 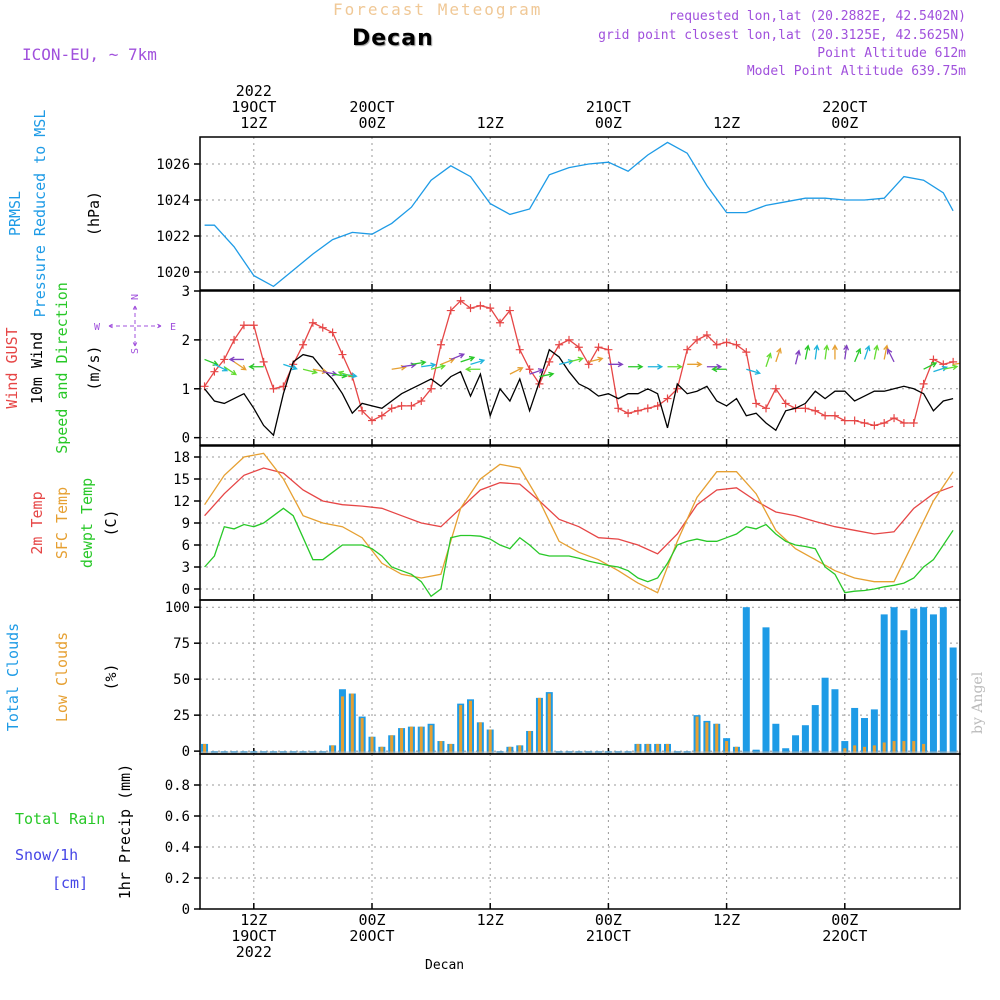 I want to click on panel-axis-label: (C), so click(x=111, y=522).